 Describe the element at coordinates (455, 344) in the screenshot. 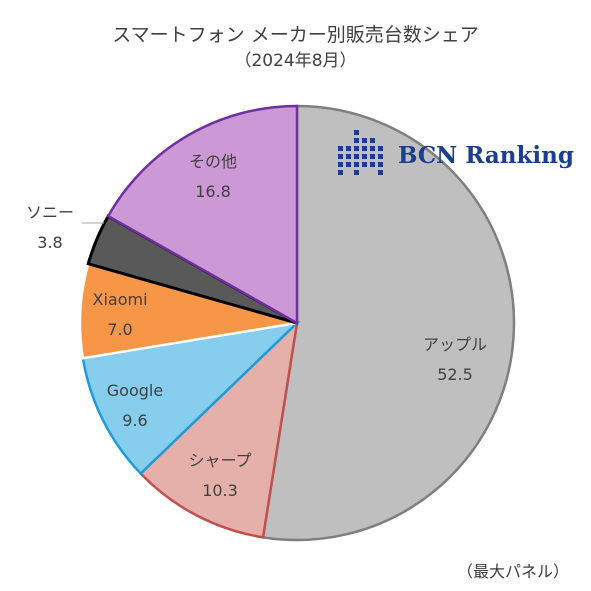

I see `slice-label-0: アップル` at that location.